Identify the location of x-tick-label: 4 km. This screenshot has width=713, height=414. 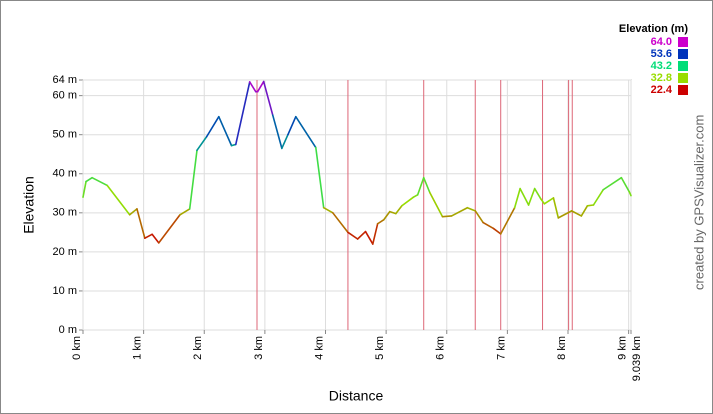
(319, 348).